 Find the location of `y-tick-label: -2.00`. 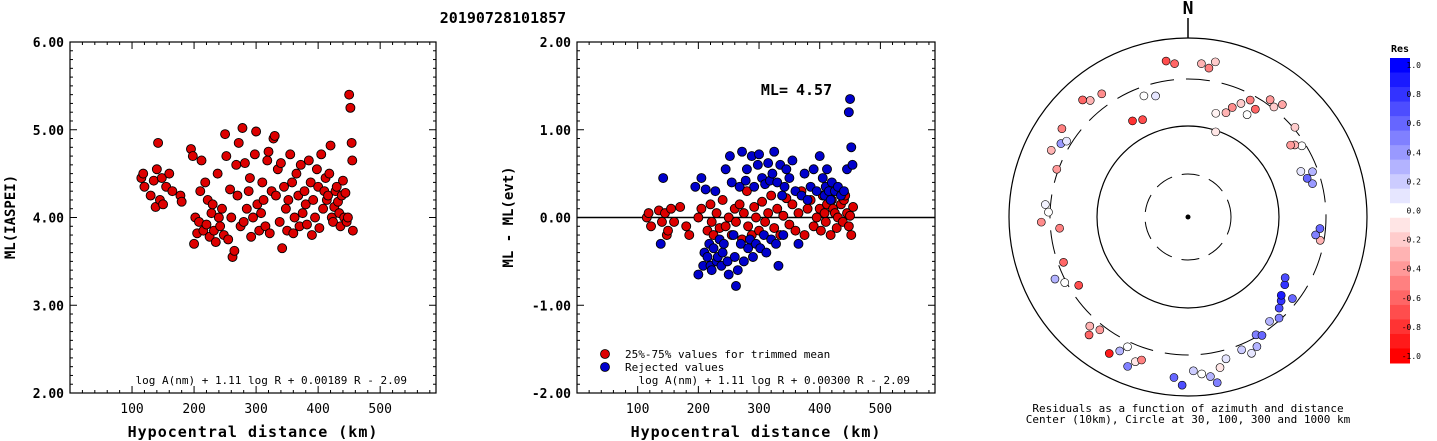

y-tick-label: -2.00 is located at coordinates (551, 394).